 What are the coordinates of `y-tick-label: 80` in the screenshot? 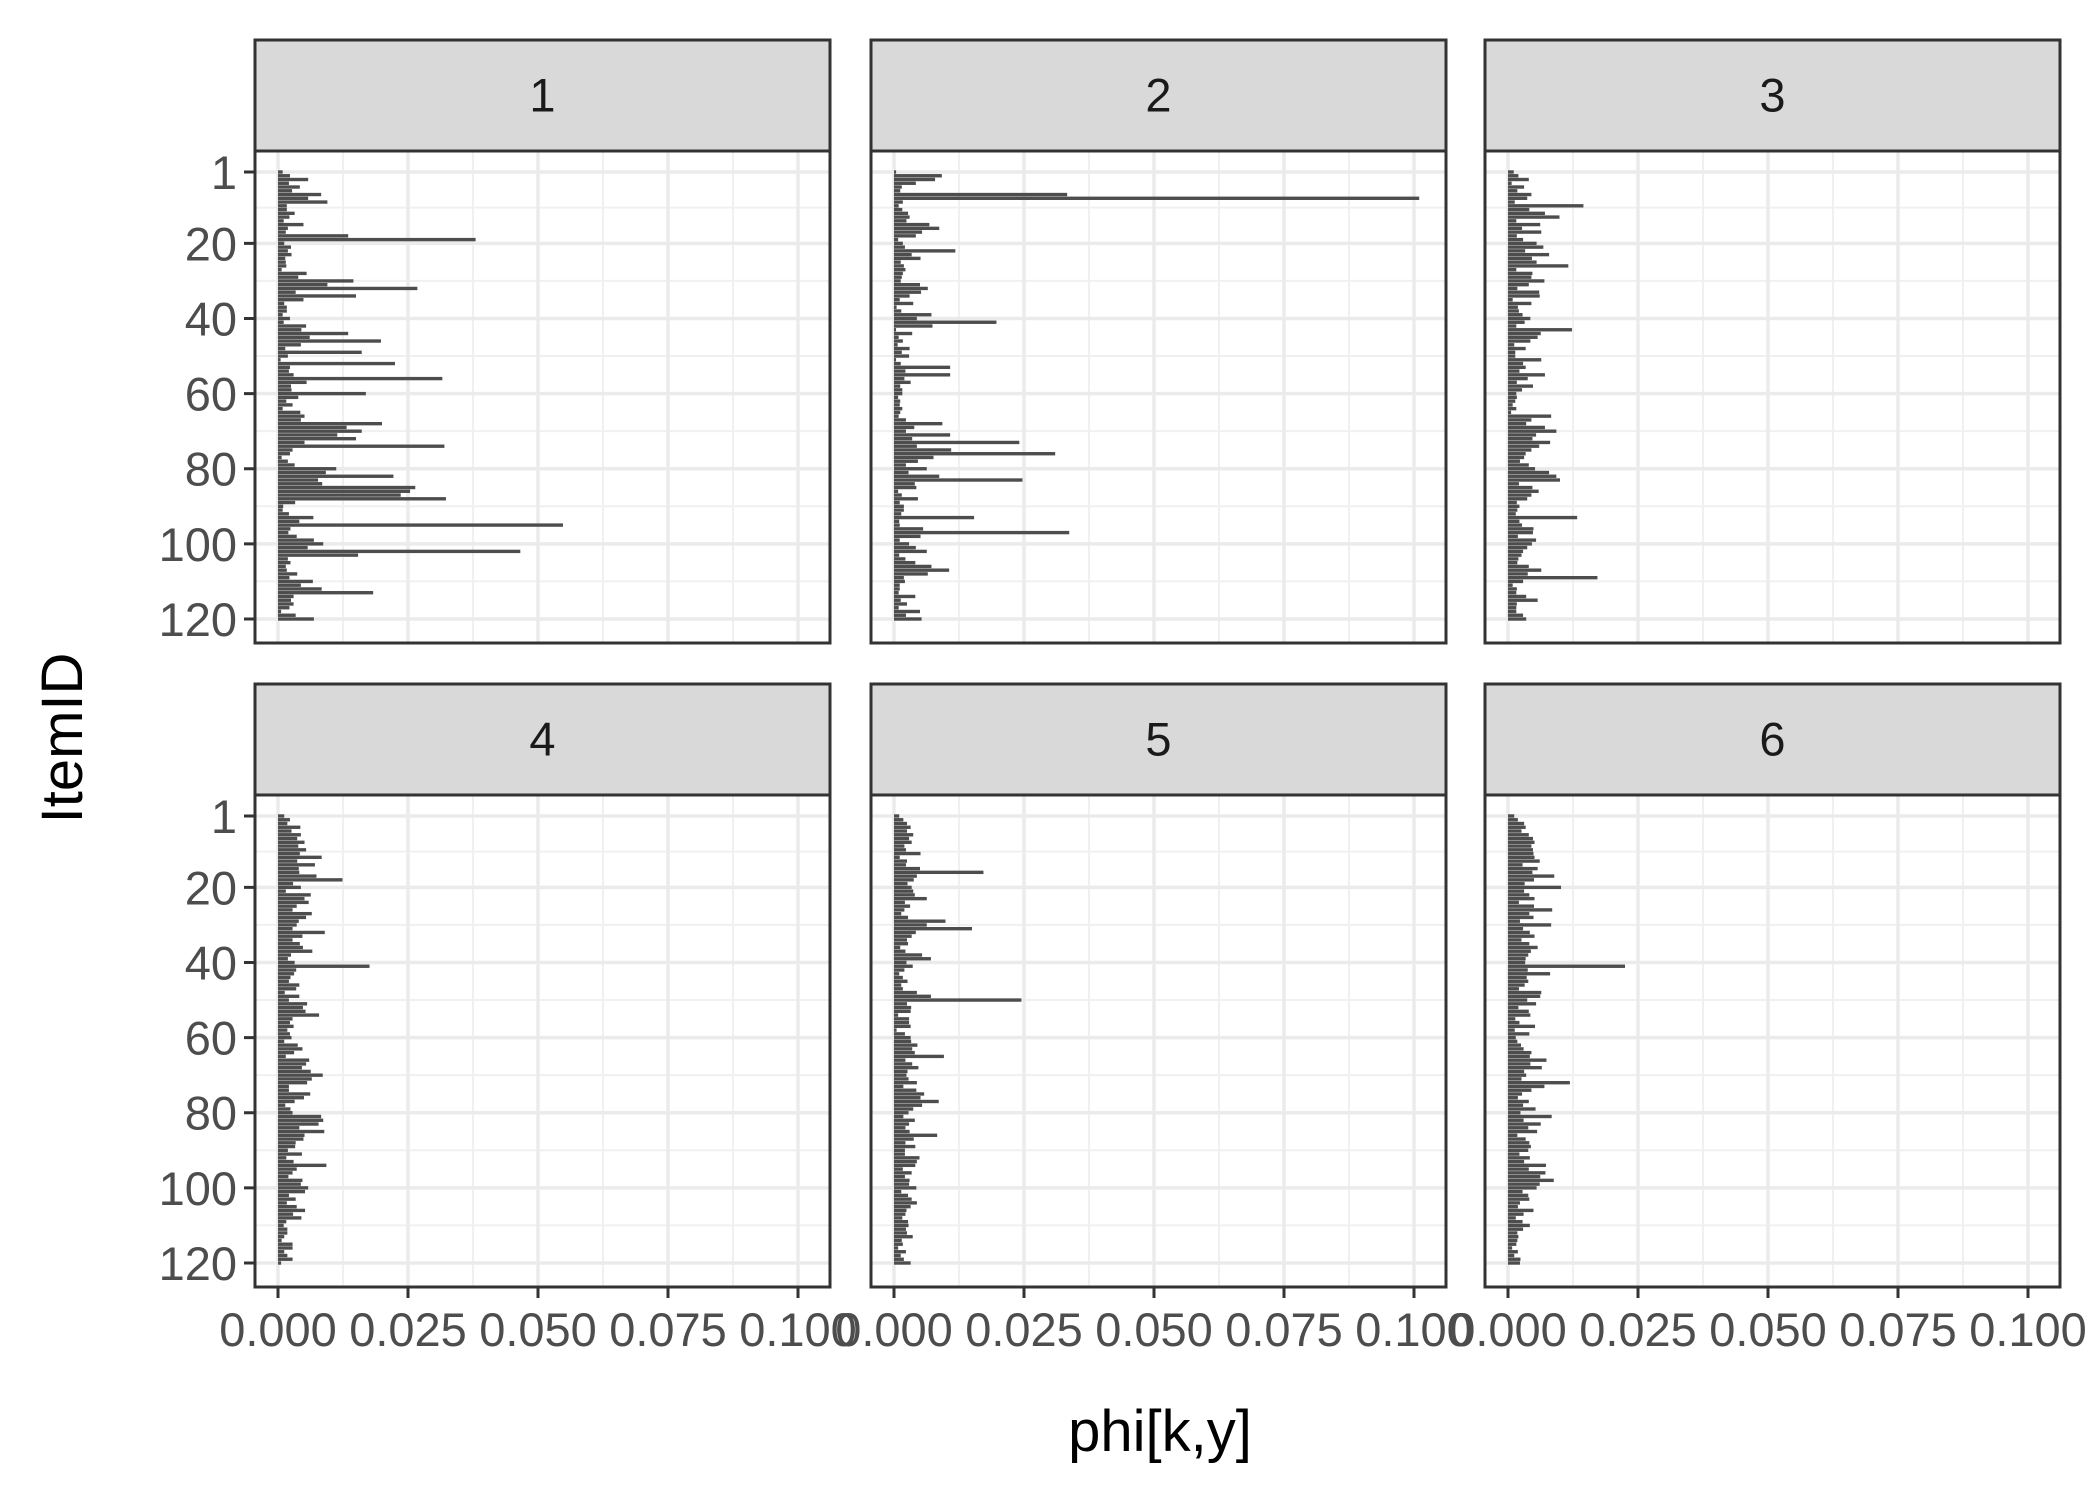 It's located at (211, 1113).